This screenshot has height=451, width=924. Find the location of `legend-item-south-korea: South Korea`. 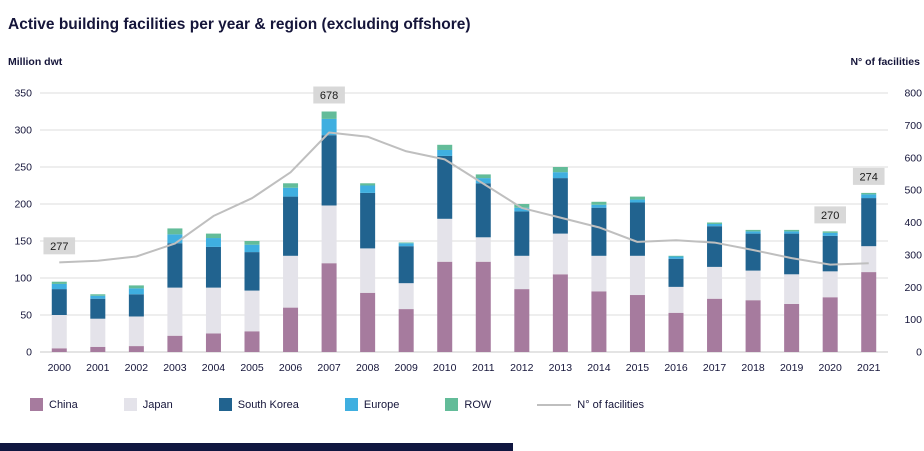

legend-item-south-korea: South Korea is located at coordinates (258, 404).